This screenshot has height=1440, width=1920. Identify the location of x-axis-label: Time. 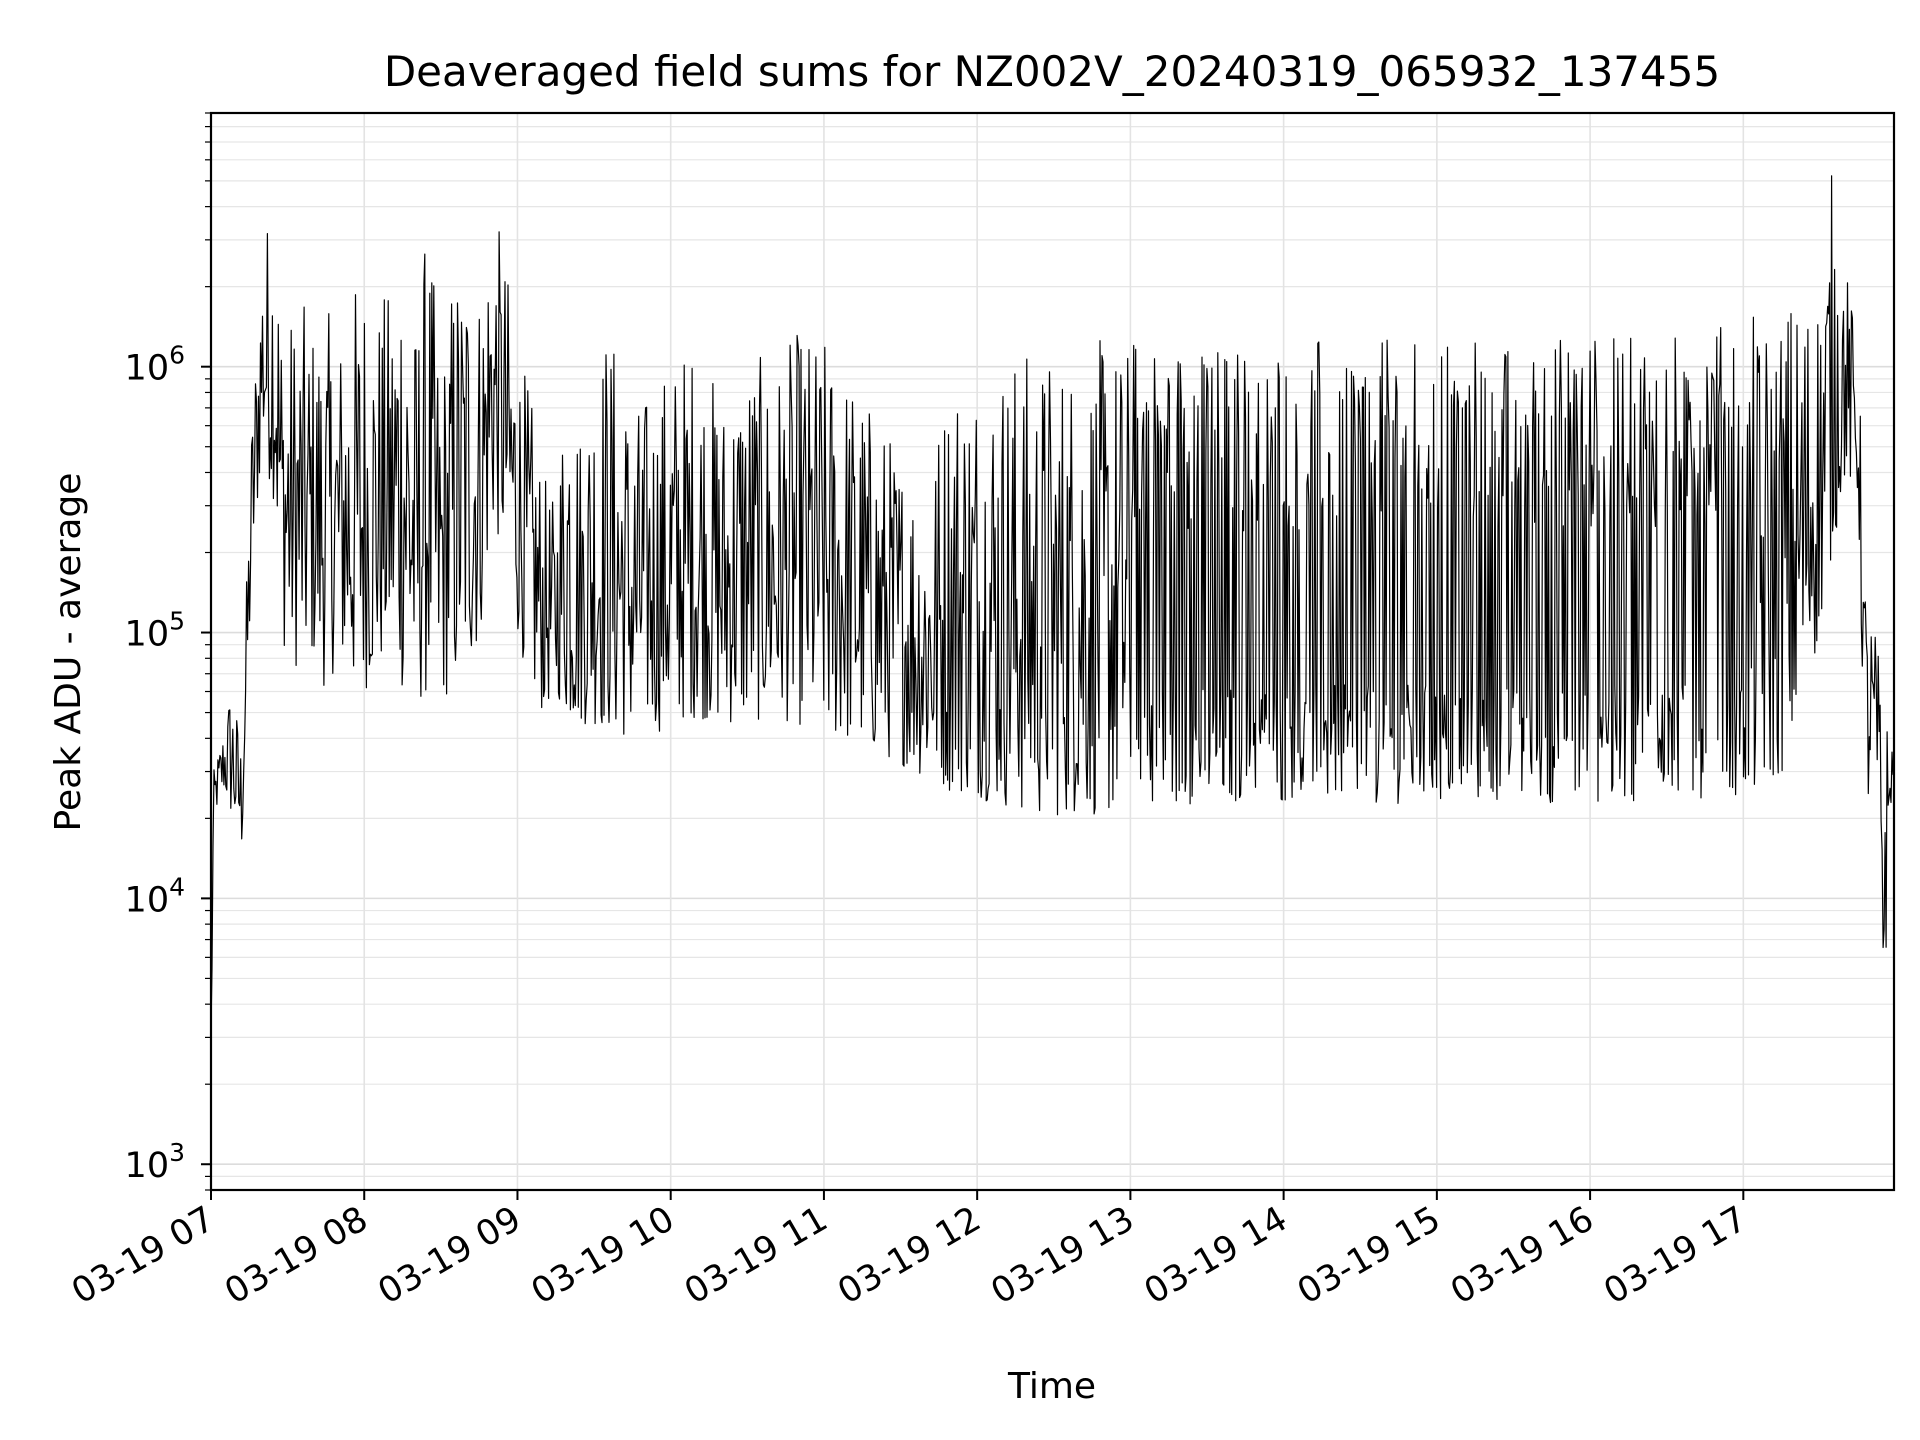
(1051, 1386).